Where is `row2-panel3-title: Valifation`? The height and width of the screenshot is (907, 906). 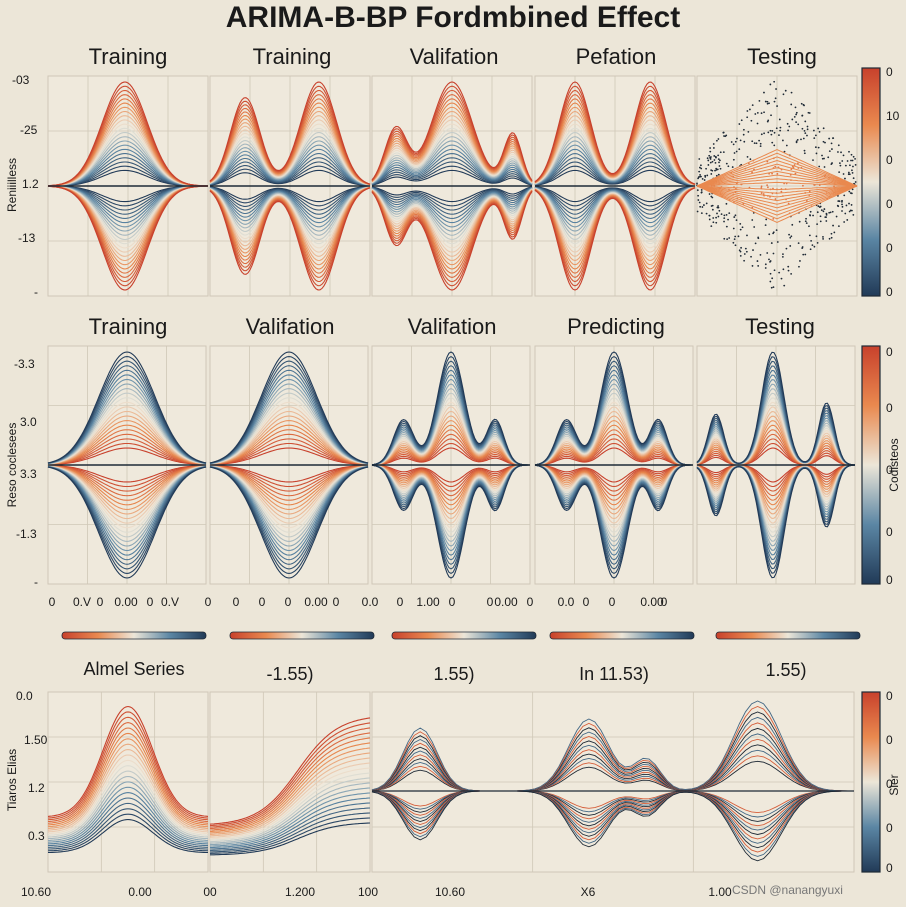
row2-panel3-title: Valifation is located at coordinates (452, 326).